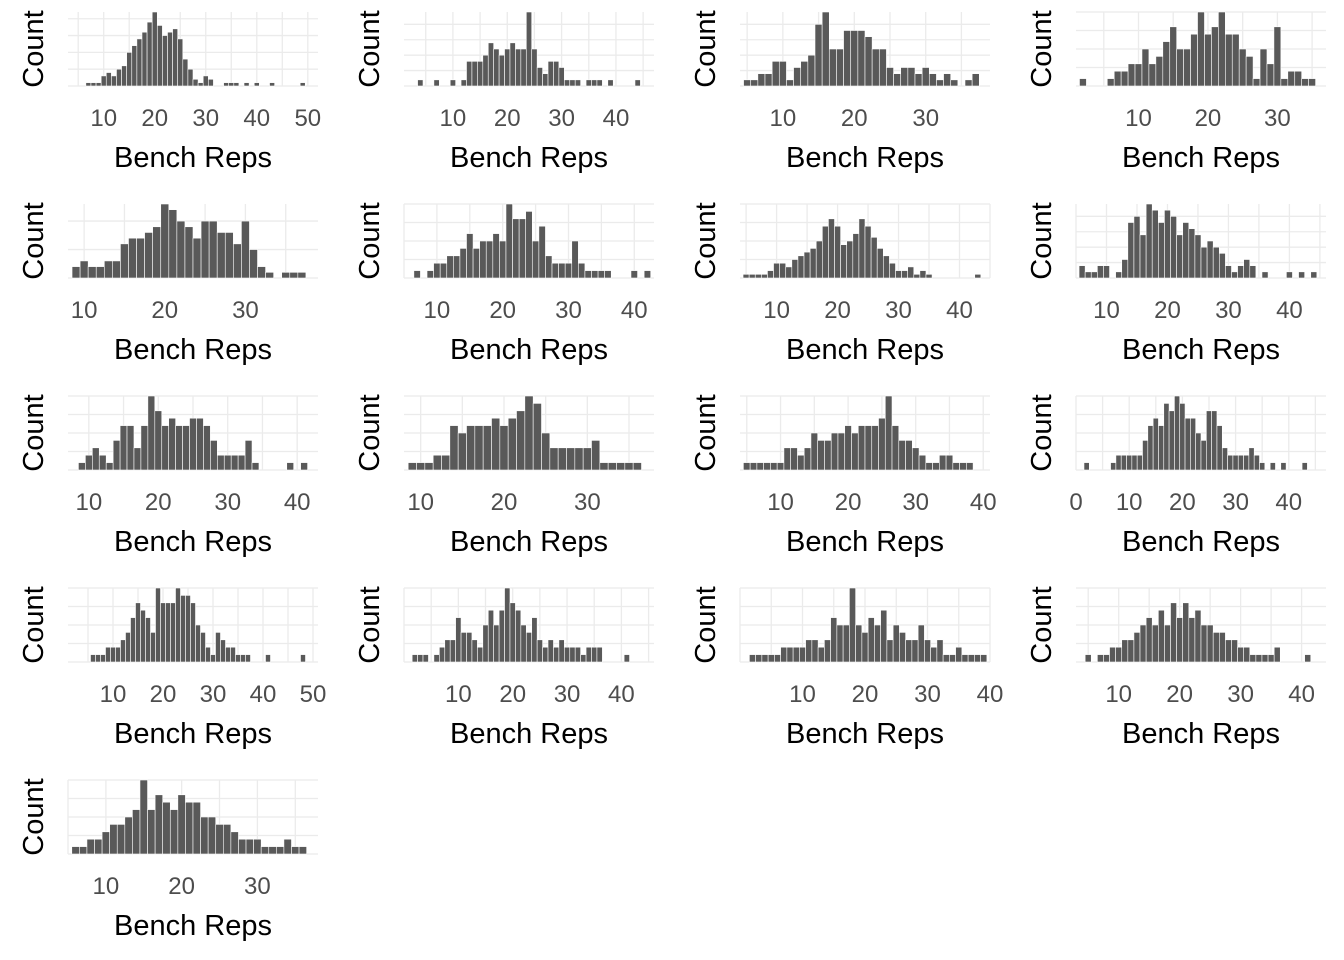  I want to click on histogram-panel: 10 20 30 40 50 Bench Reps Count, so click(168, 96).